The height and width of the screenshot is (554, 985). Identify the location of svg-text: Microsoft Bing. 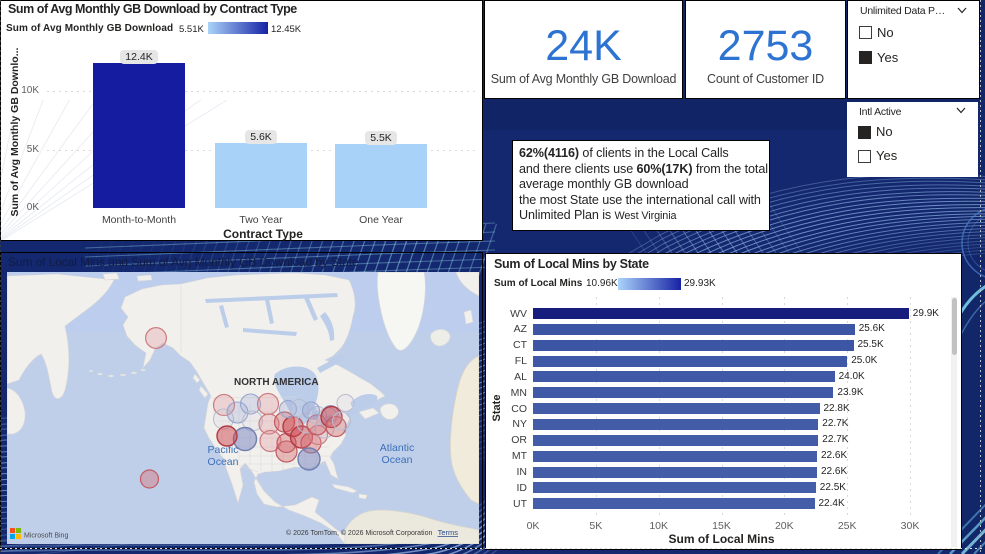
(46, 536).